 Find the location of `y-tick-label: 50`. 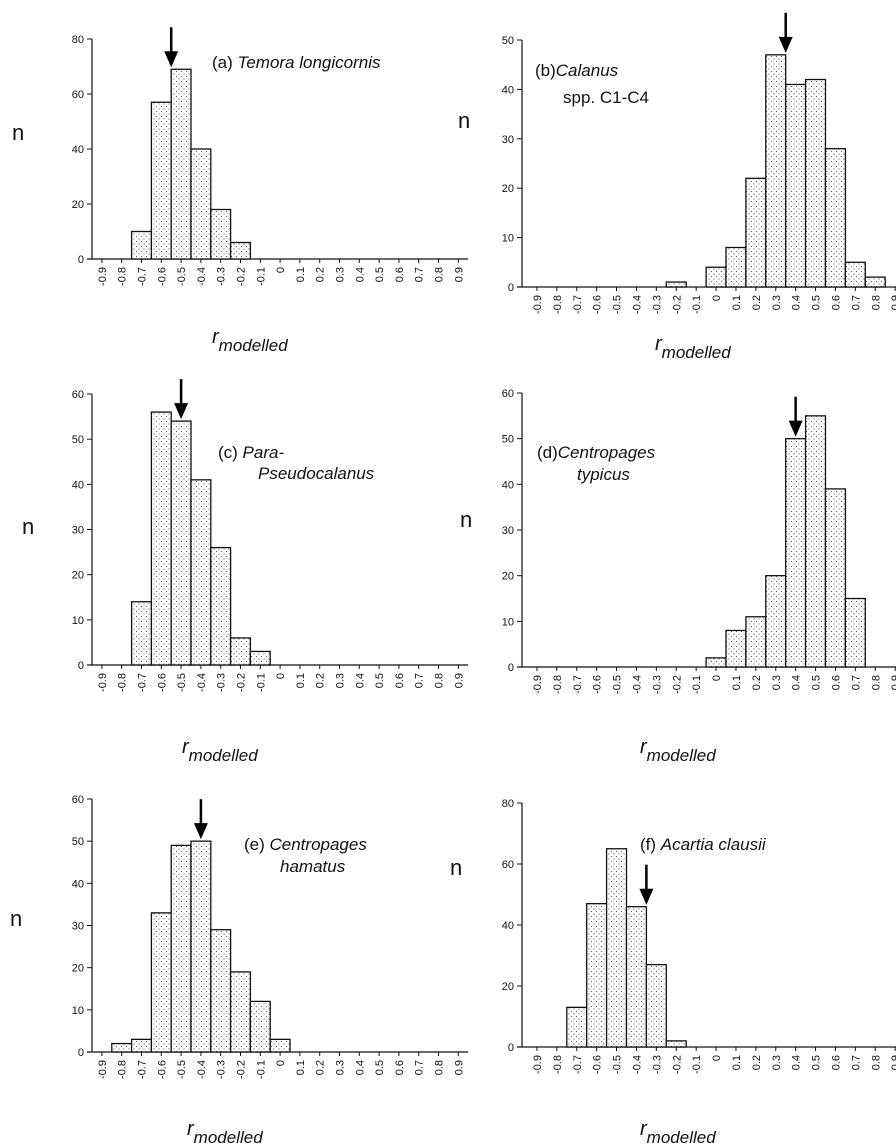

y-tick-label: 50 is located at coordinates (508, 41).